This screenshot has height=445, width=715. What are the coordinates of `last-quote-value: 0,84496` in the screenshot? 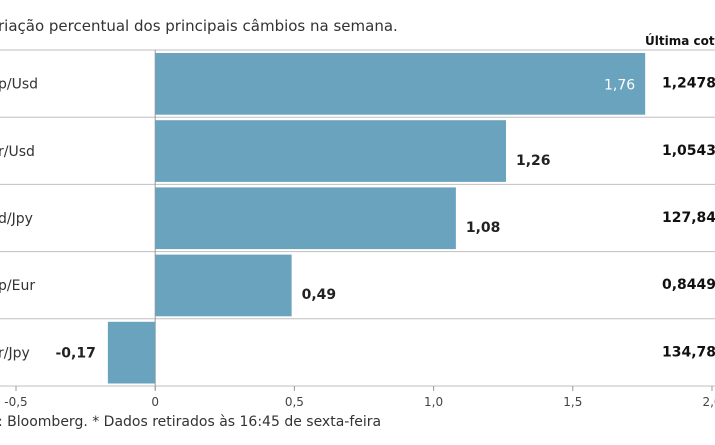 It's located at (688, 285).